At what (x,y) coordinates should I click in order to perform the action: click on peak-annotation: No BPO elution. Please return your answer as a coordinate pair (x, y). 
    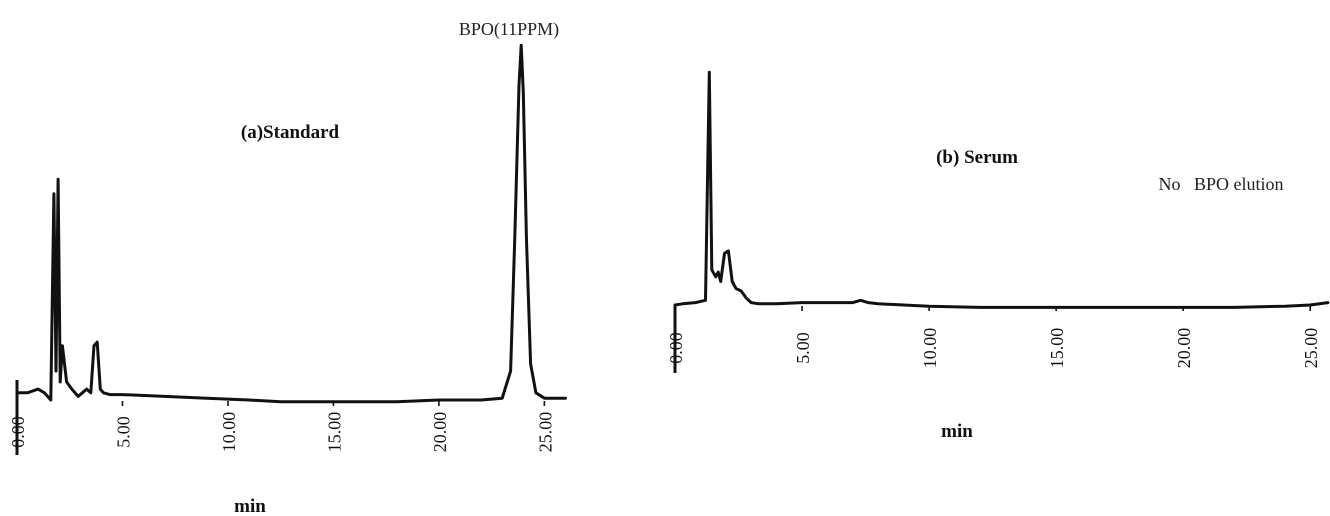
    Looking at the image, I should click on (1220, 184).